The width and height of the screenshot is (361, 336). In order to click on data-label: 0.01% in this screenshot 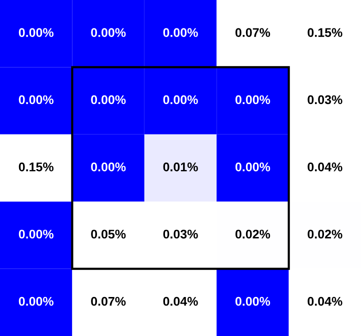, I will do `click(180, 167)`.